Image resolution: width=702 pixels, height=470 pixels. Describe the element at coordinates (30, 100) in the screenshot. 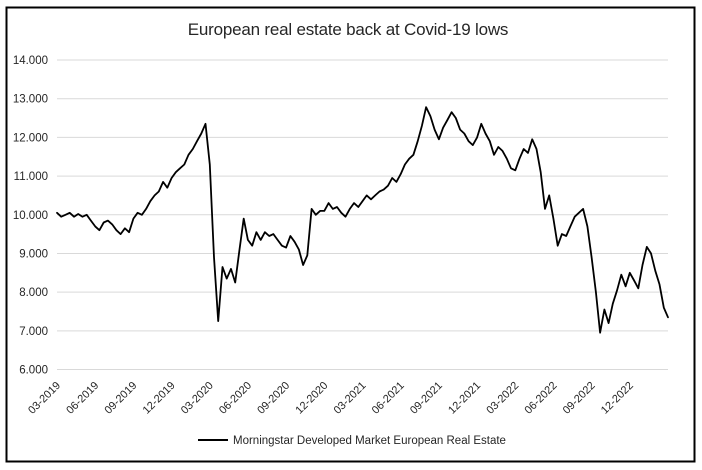

I see `y-axis-tick-label: 13.000` at that location.